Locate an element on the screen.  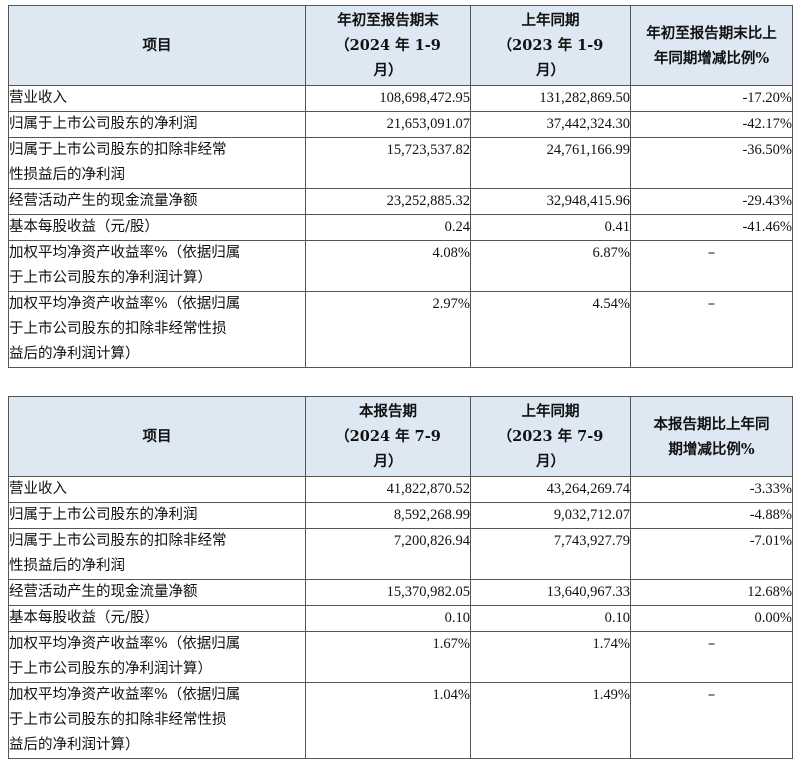
change-value: -3.33% is located at coordinates (711, 489).